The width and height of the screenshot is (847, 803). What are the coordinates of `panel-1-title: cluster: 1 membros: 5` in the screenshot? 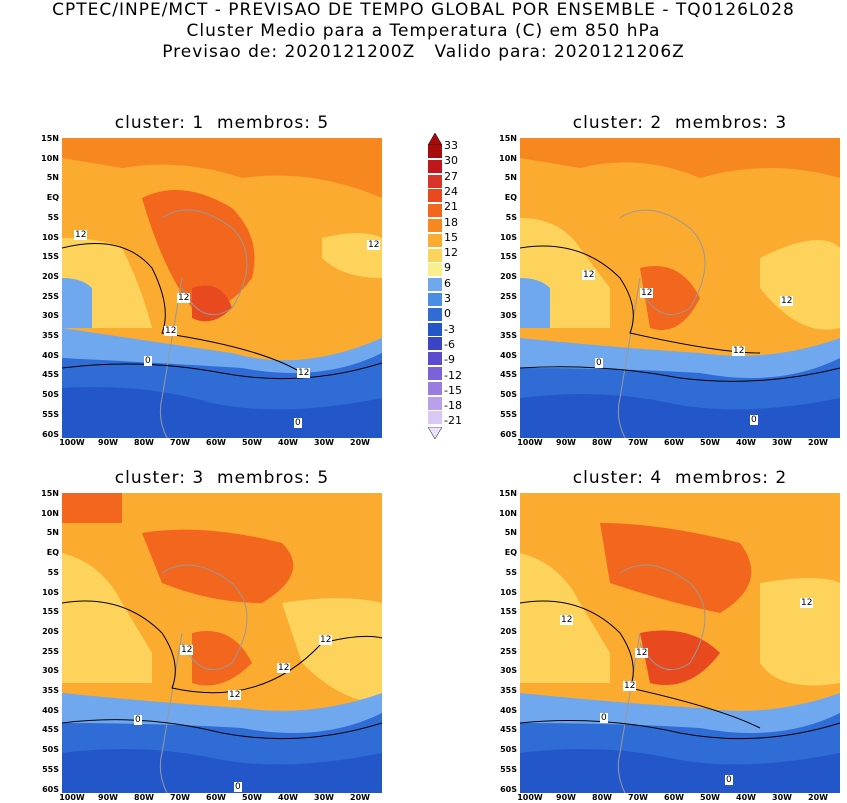 It's located at (222, 123).